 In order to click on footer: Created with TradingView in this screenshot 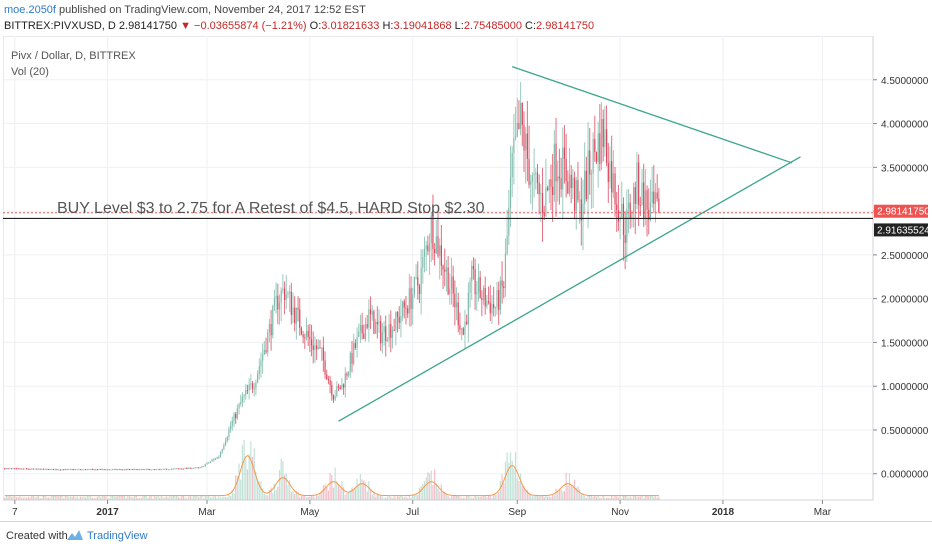, I will do `click(466, 536)`.